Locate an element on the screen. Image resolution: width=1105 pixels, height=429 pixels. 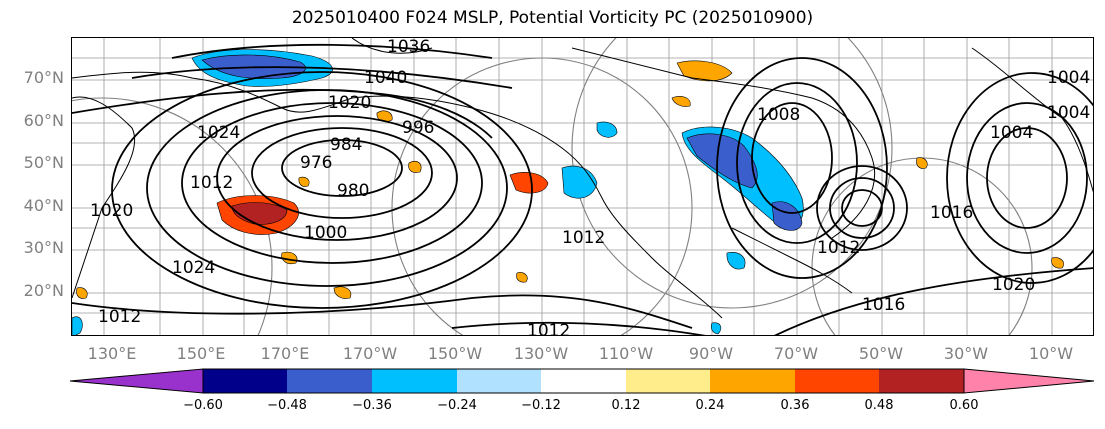
lat-label: 70°N is located at coordinates (43, 77).